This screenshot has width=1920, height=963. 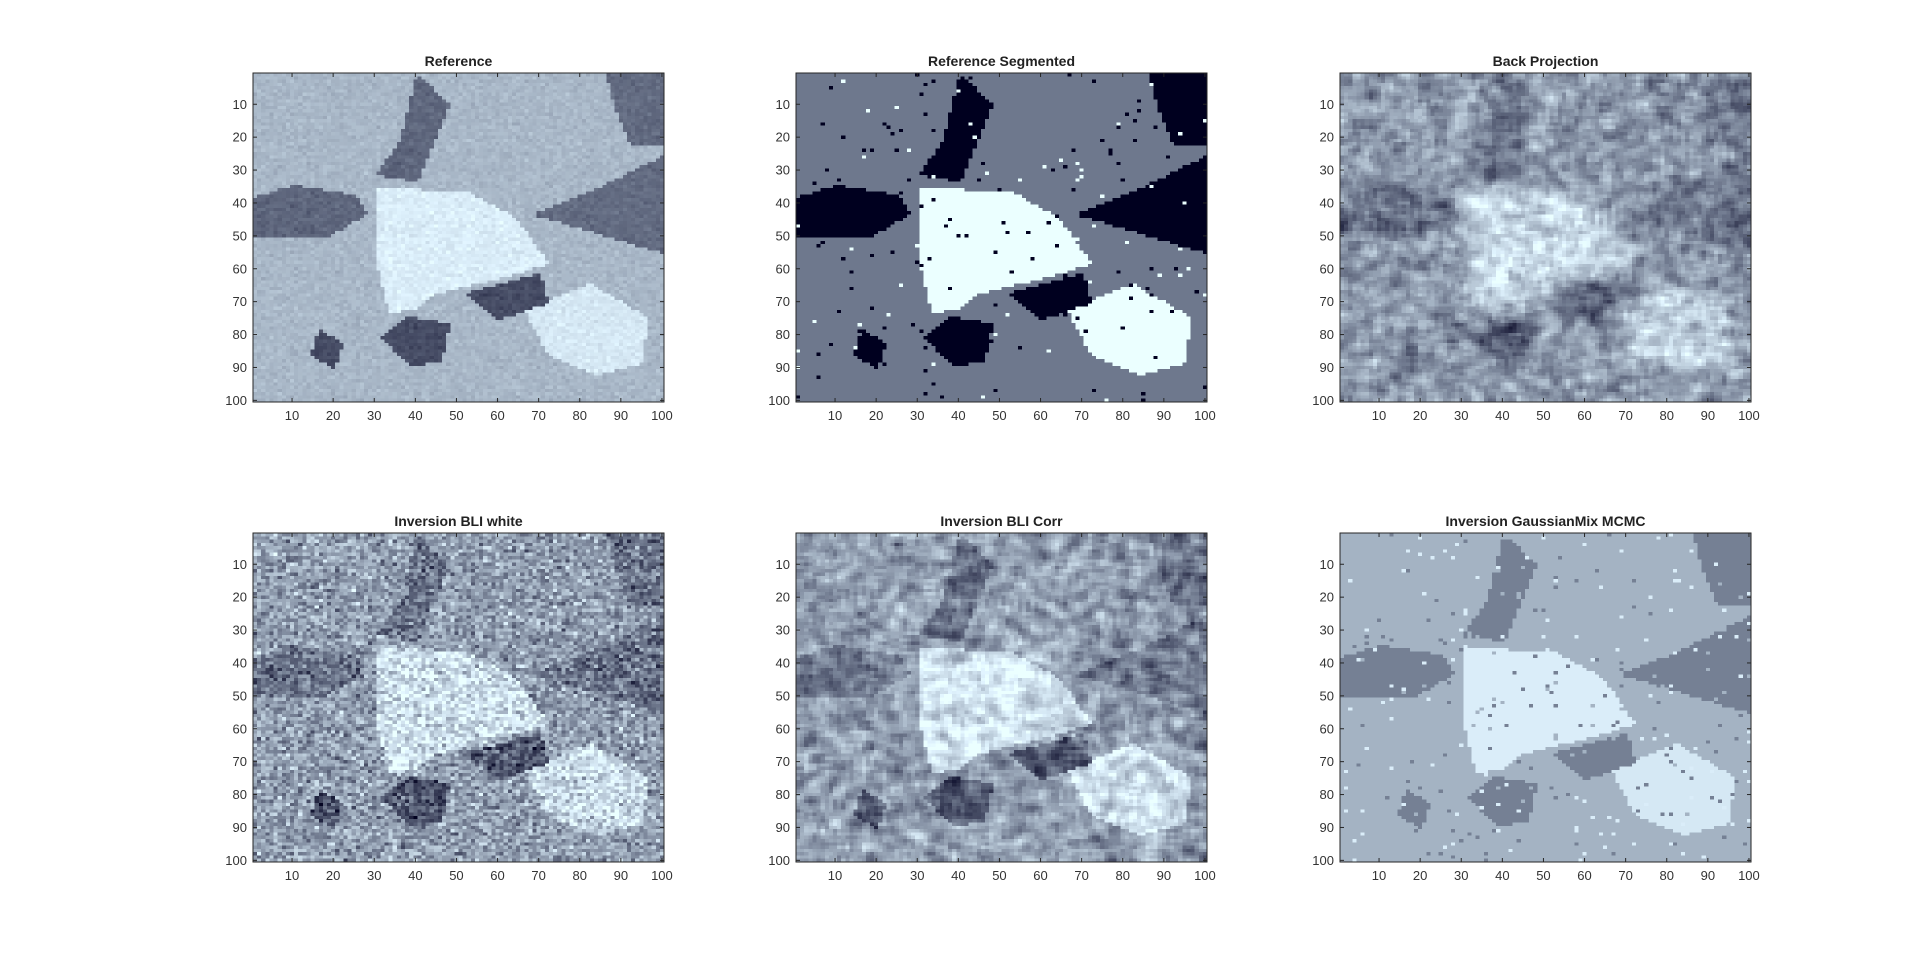 I want to click on panel-title: Reference Segmented, so click(x=1001, y=61).